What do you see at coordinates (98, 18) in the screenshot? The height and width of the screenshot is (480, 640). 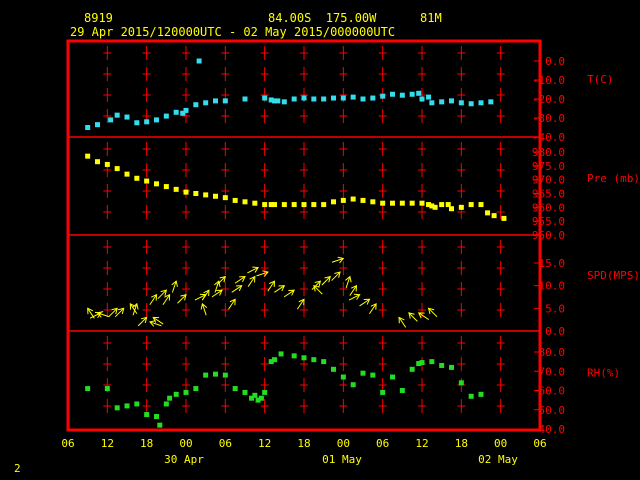 I see `station-id: 8919` at bounding box center [98, 18].